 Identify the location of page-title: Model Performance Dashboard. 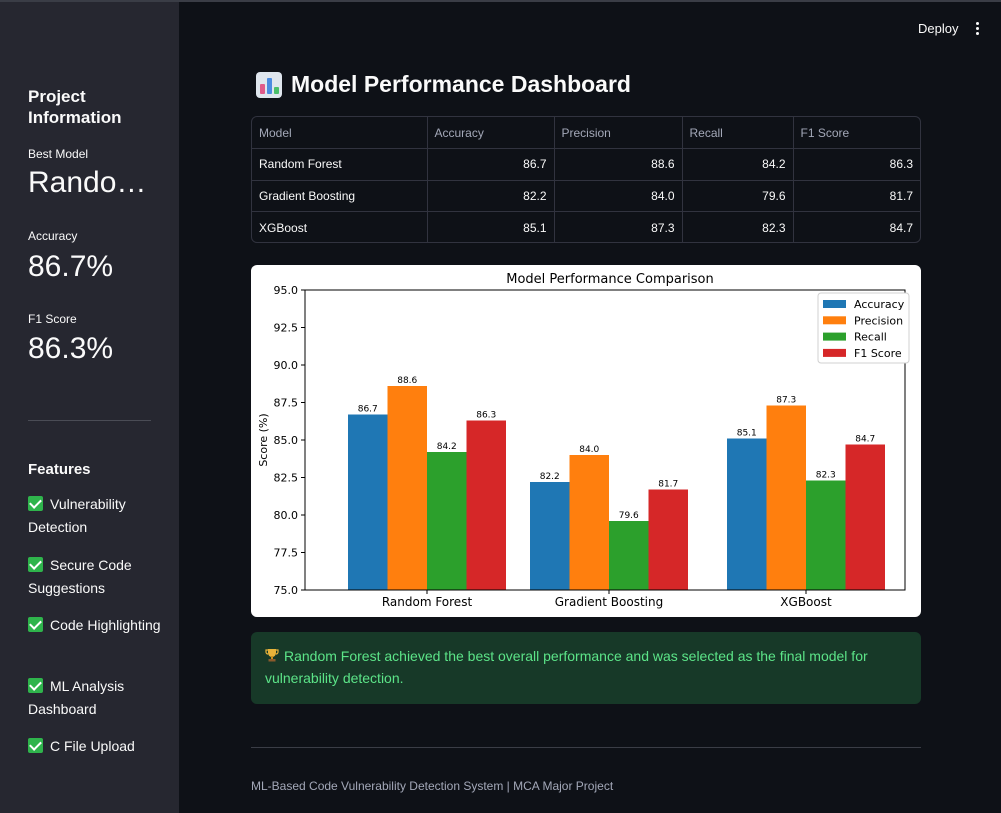
(443, 84).